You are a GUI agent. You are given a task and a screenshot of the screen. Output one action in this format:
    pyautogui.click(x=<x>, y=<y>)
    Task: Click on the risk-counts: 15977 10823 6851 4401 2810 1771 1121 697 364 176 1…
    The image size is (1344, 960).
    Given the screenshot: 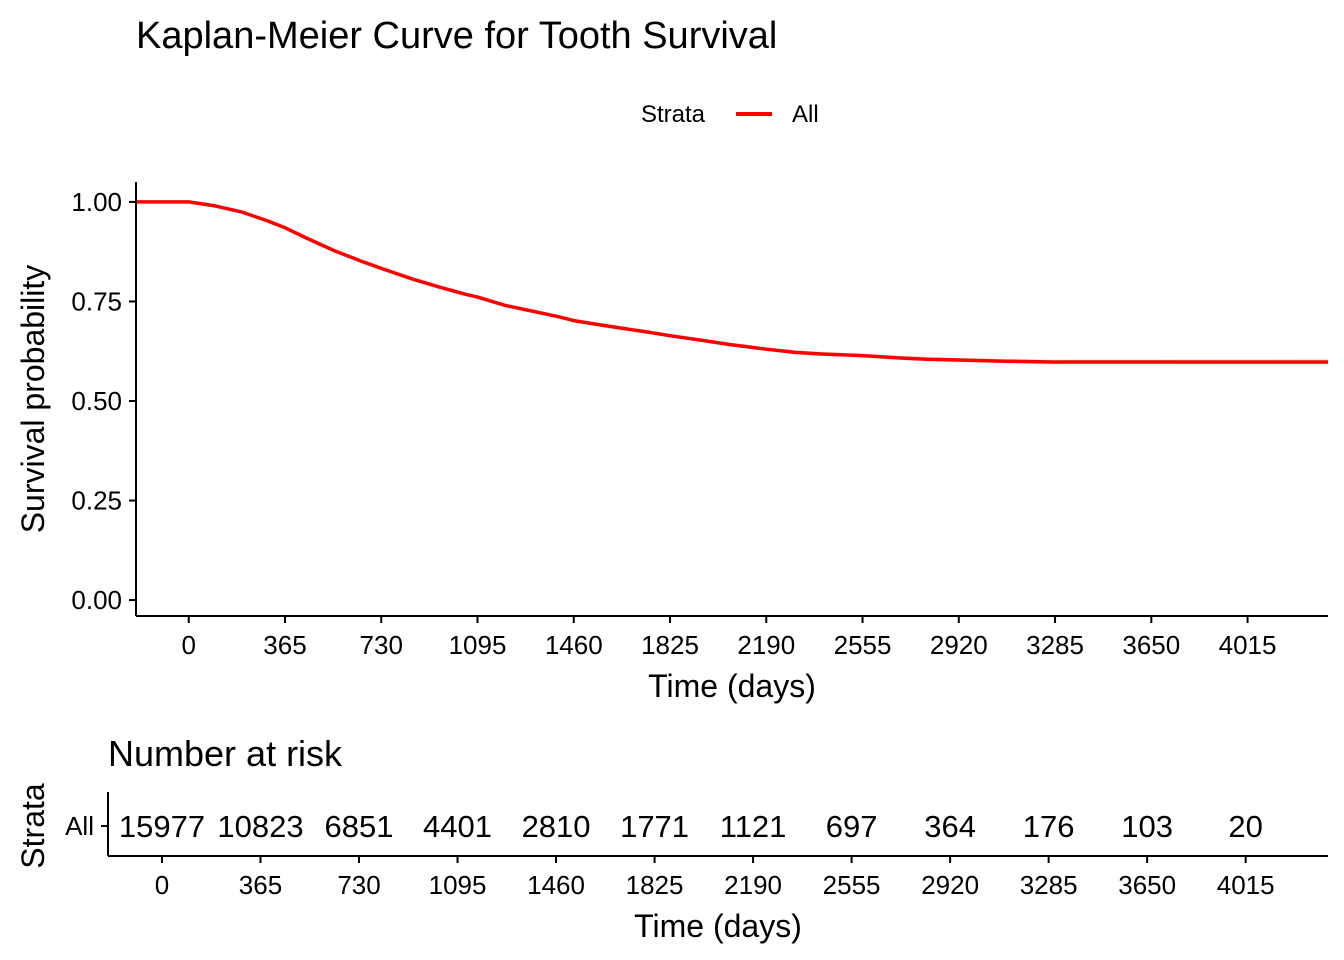 What is the action you would take?
    pyautogui.click(x=691, y=826)
    